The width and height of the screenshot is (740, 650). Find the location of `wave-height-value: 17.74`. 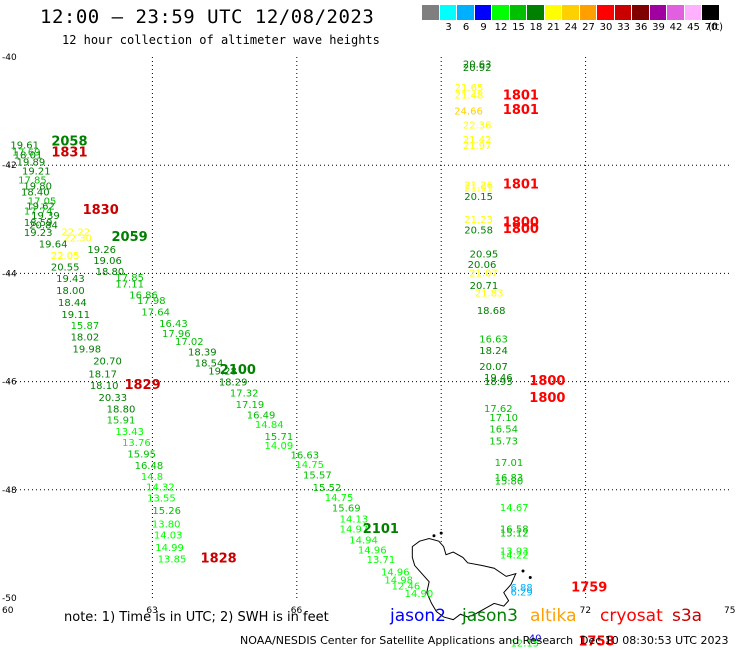

wave-height-value: 17.74 is located at coordinates (38, 211).